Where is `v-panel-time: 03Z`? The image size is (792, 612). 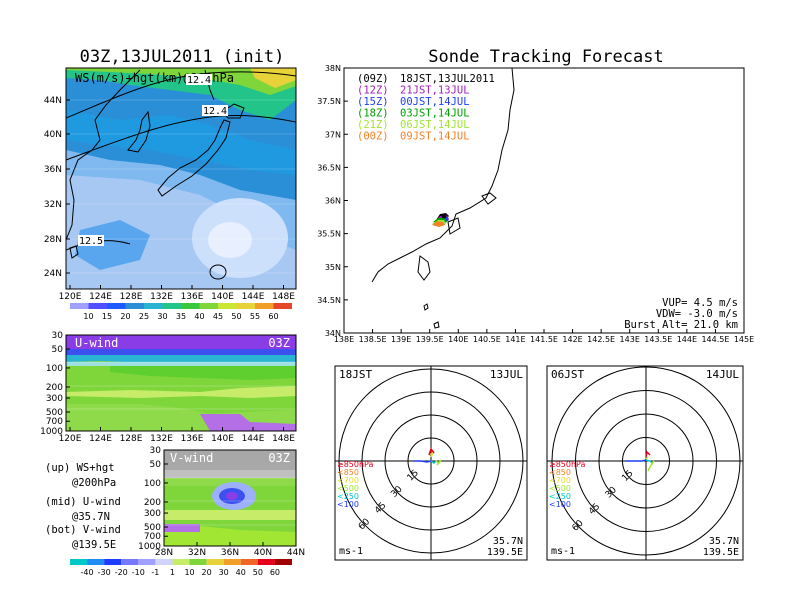
v-panel-time: 03Z is located at coordinates (279, 458).